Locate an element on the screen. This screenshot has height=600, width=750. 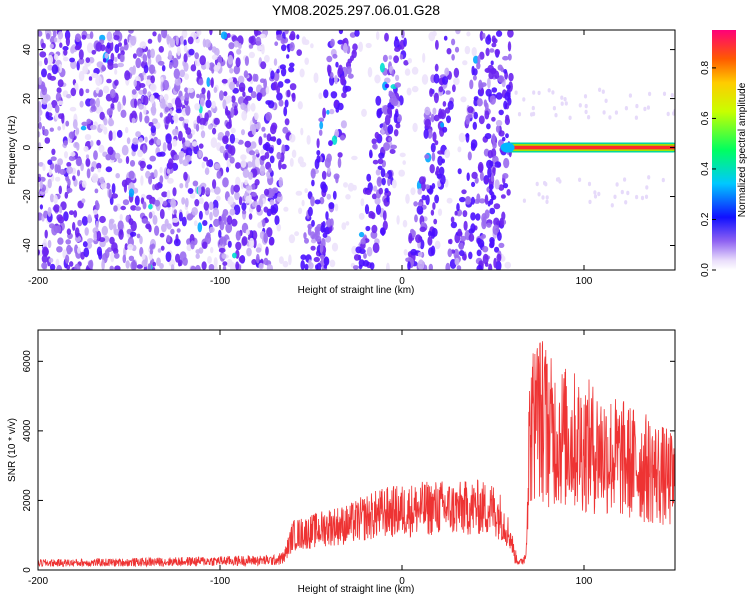
spectrogram-strong-line is located at coordinates (587, 147).